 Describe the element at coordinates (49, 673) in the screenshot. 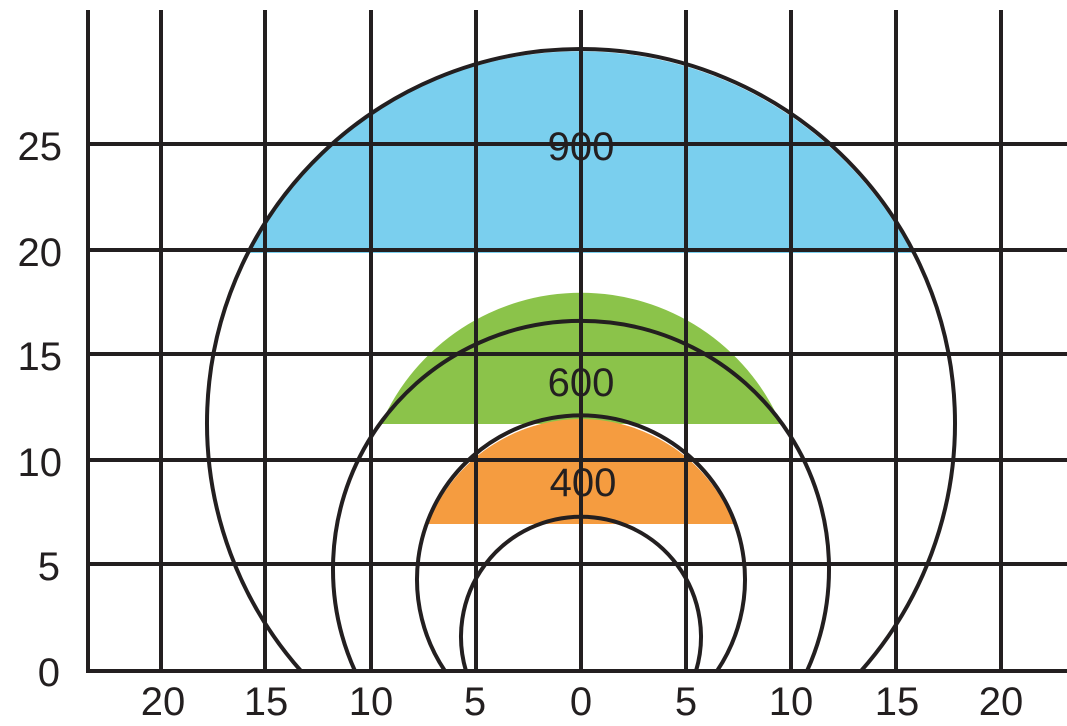

I see `y-tick-label: 0` at that location.